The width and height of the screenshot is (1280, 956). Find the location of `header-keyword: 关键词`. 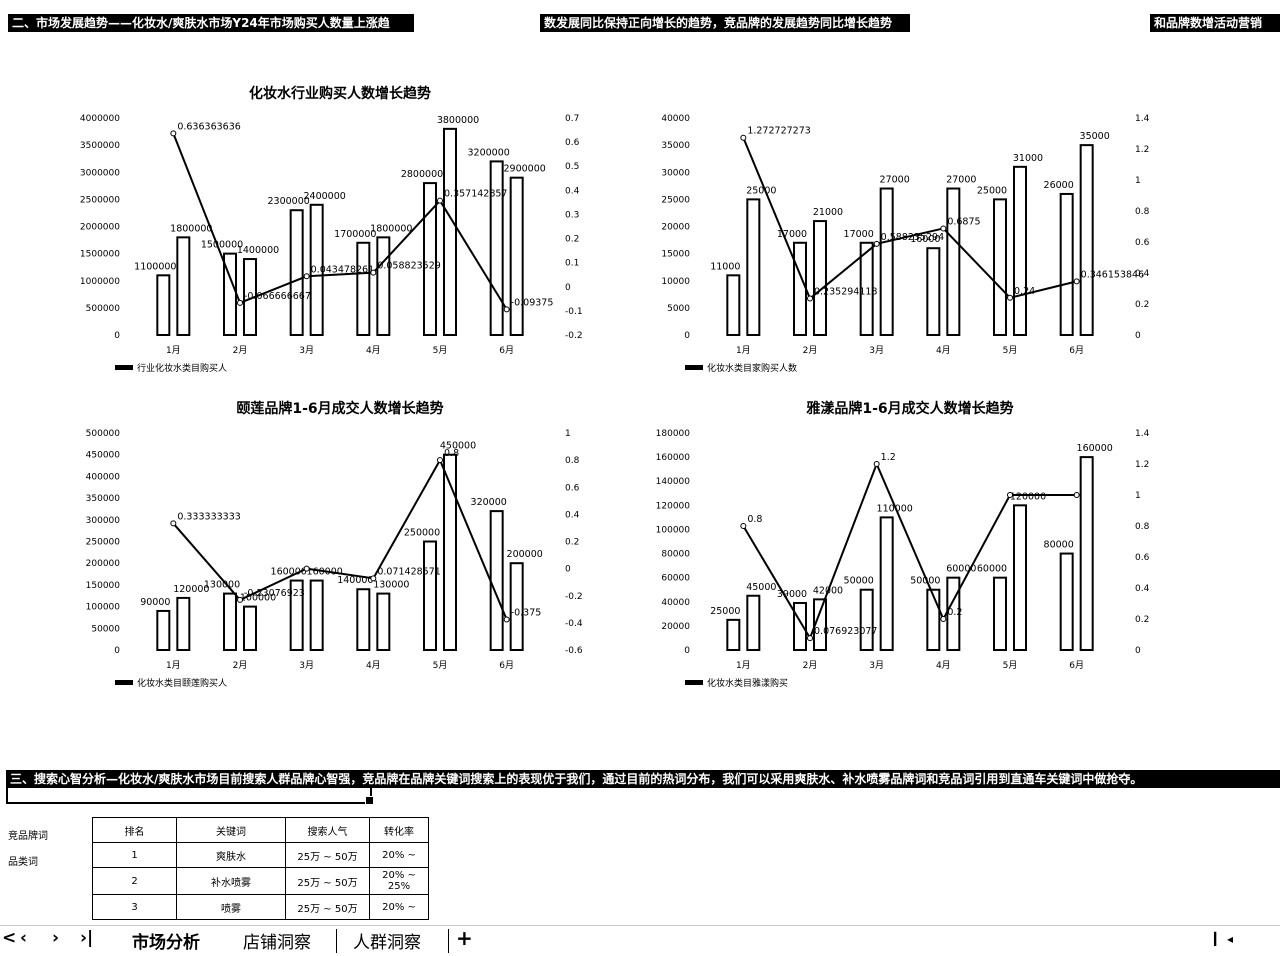

header-keyword: 关键词 is located at coordinates (231, 830).